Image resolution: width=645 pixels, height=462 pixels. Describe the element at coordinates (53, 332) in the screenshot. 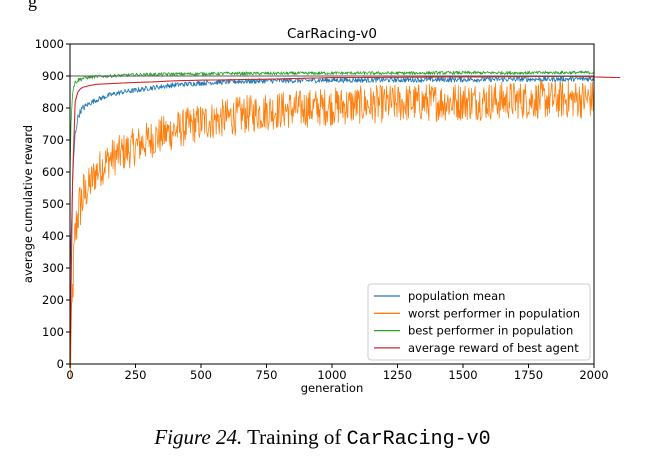

I see `y-tick-label: 100` at that location.